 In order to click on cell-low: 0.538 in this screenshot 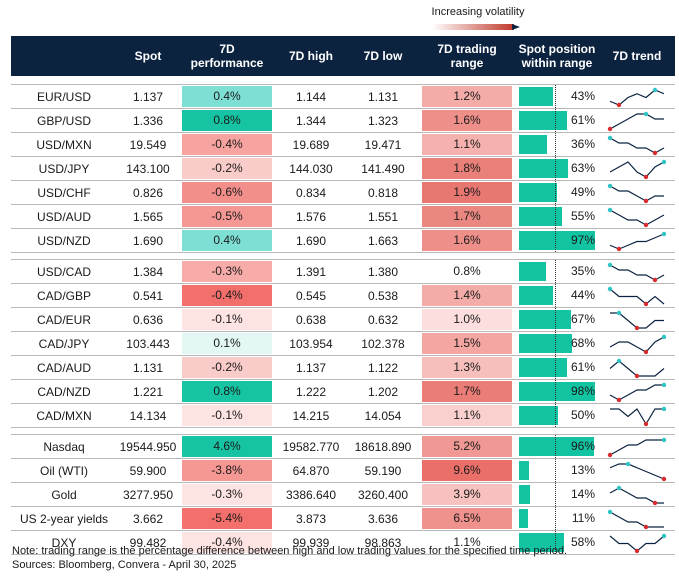, I will do `click(383, 295)`.